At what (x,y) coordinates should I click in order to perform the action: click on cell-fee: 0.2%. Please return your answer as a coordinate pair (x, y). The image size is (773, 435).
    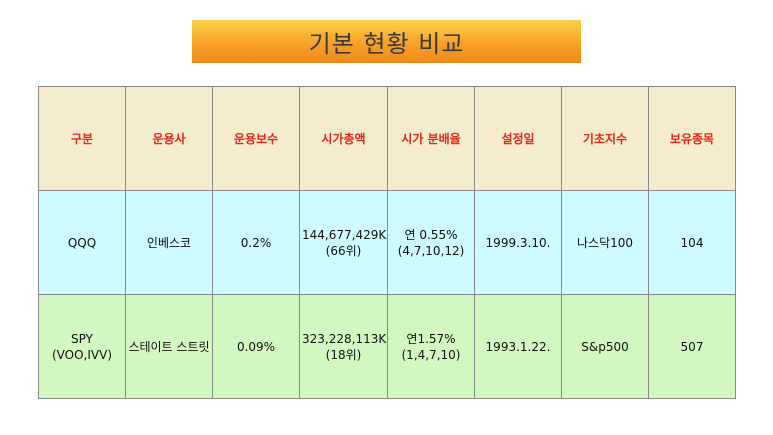
    Looking at the image, I should click on (256, 242).